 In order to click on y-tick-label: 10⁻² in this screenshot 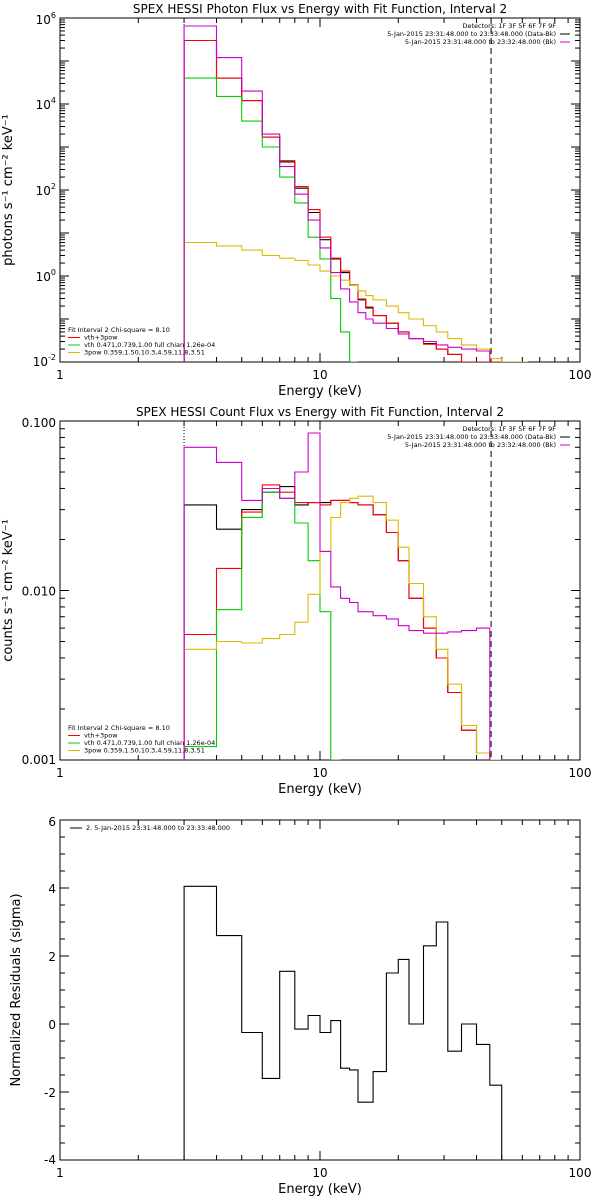, I will do `click(44, 361)`.